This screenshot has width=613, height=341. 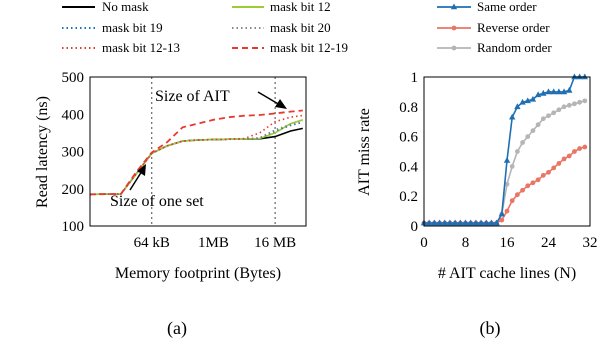 I want to click on x-axis-title-a: Memory footprint (Bytes), so click(x=198, y=273).